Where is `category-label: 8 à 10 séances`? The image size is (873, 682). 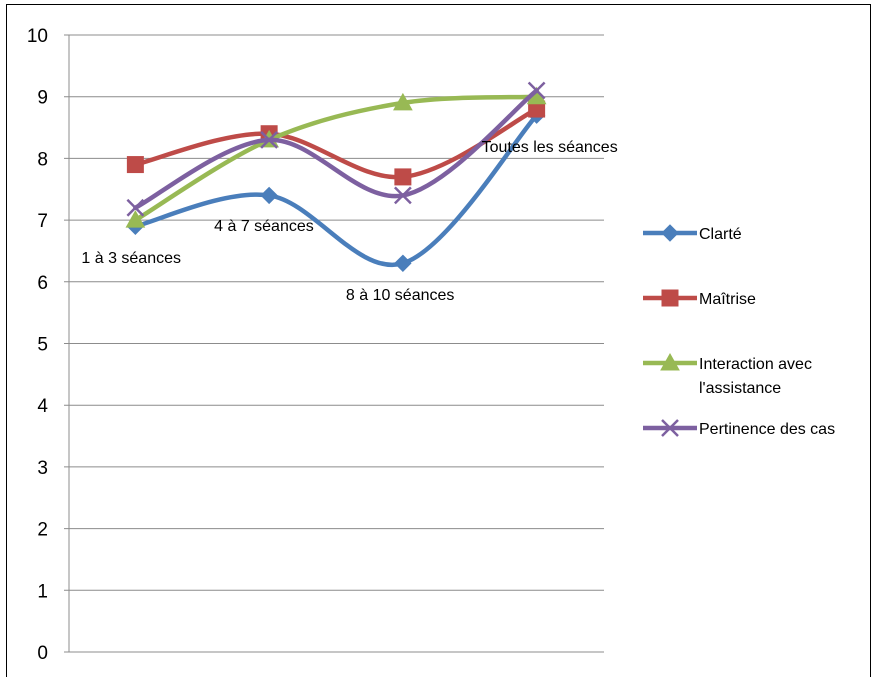
category-label: 8 à 10 séances is located at coordinates (400, 295).